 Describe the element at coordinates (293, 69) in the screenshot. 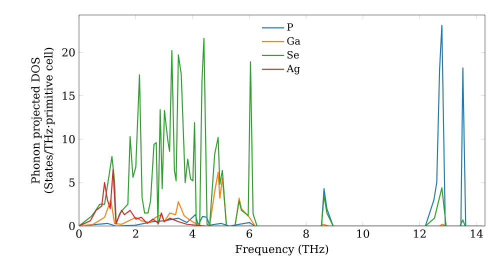

I see `legend-label: Ag` at that location.